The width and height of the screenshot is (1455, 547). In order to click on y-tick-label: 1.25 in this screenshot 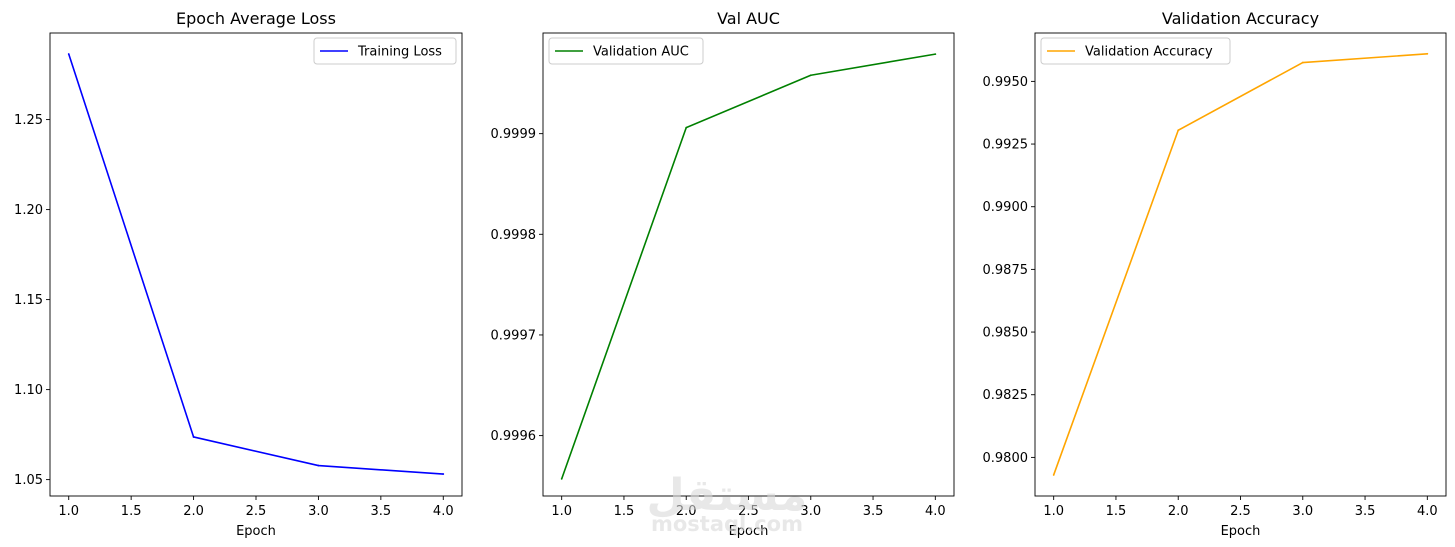, I will do `click(28, 120)`.